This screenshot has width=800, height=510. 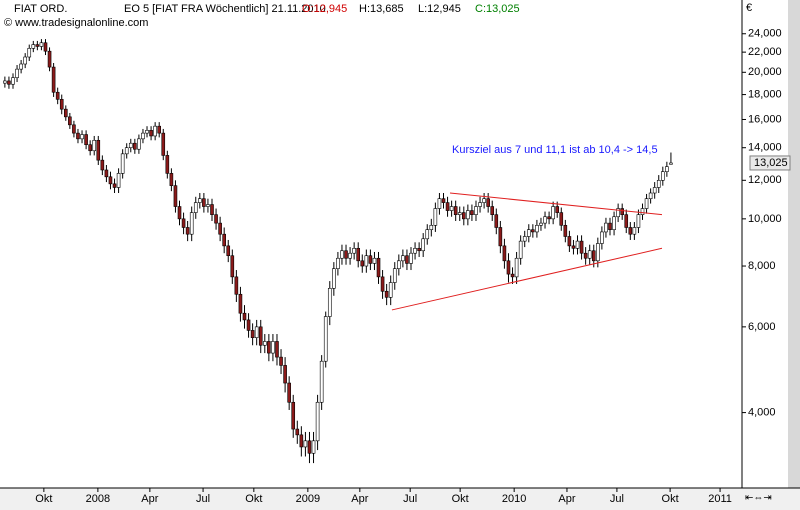 What do you see at coordinates (762, 412) in the screenshot?
I see `y-tick-label: 4,000` at bounding box center [762, 412].